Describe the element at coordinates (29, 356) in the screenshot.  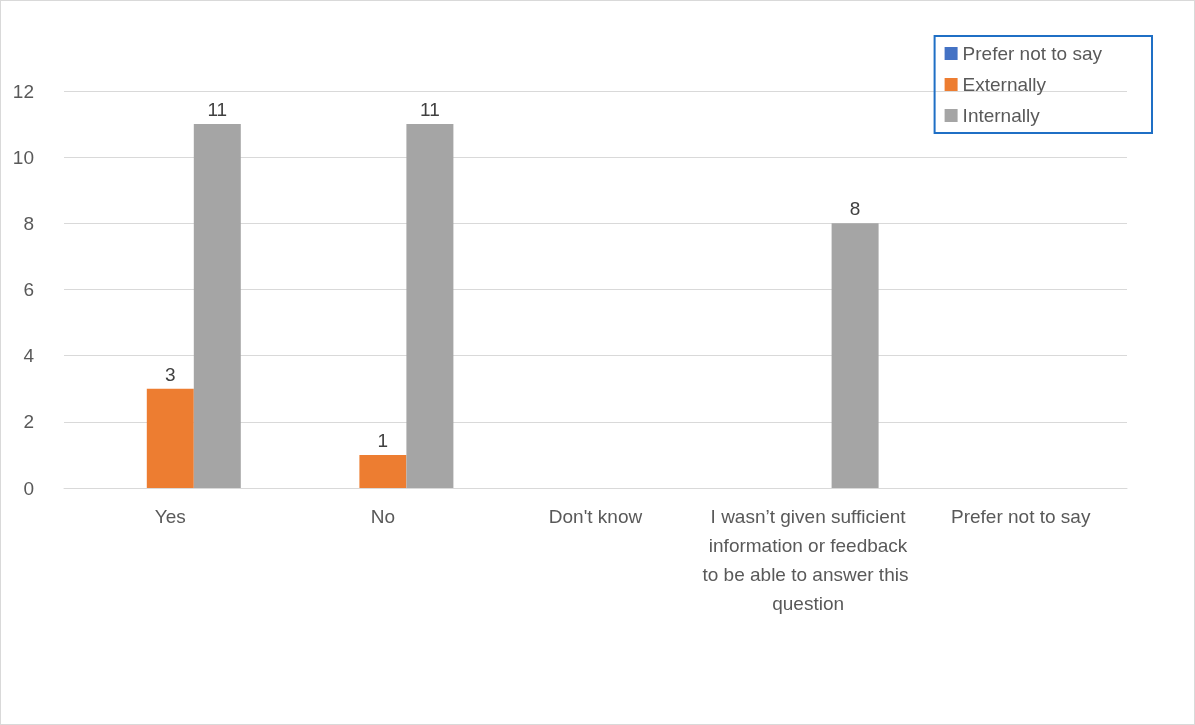
I see `y-tick-label: 4` at that location.